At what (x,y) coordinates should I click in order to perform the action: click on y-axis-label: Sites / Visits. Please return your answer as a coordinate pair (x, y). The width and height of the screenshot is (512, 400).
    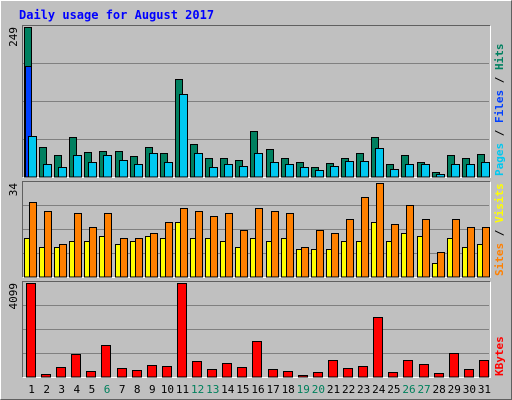
    Looking at the image, I should click on (499, 229).